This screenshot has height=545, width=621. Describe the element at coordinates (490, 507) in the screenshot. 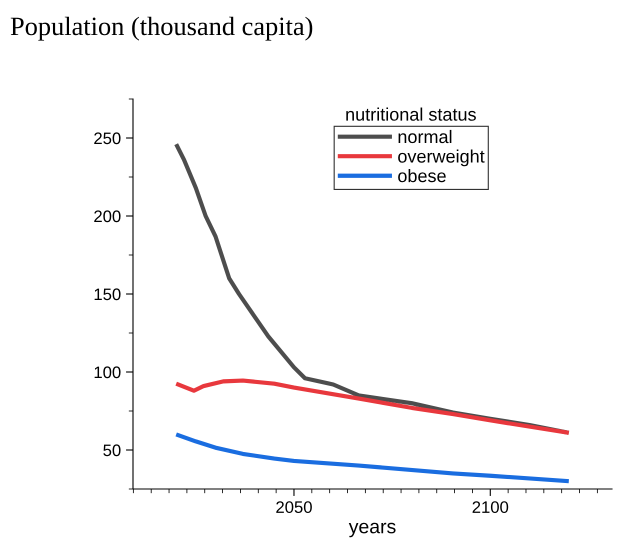

I see `x-tick-label: 2100` at that location.